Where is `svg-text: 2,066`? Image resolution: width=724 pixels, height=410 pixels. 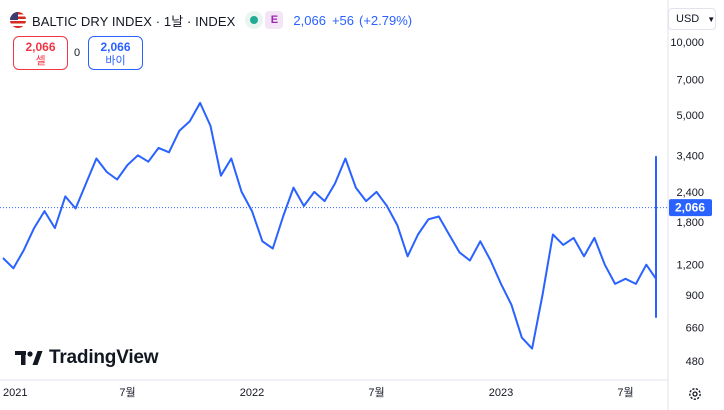 svg-text: 2,066 is located at coordinates (690, 208).